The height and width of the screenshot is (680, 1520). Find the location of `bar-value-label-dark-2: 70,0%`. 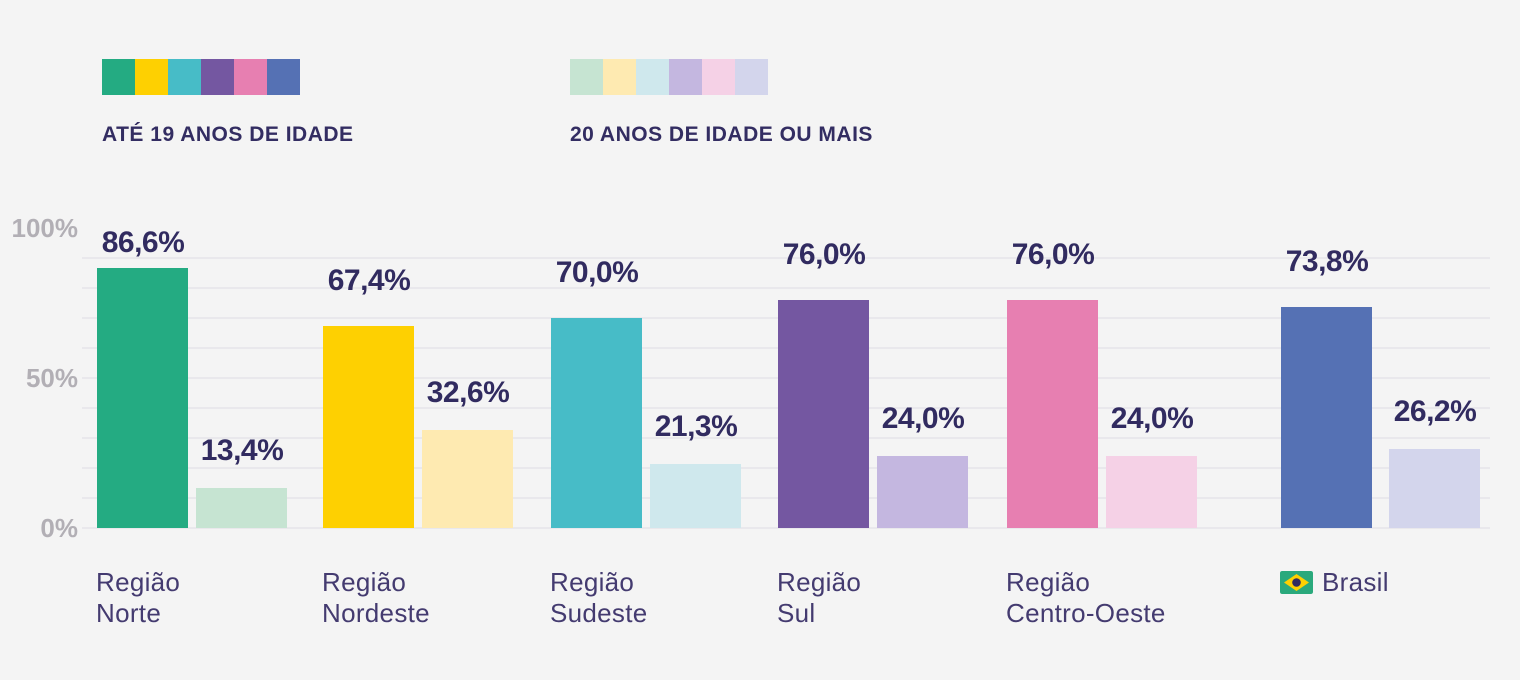

bar-value-label-dark-2: 70,0% is located at coordinates (597, 272).